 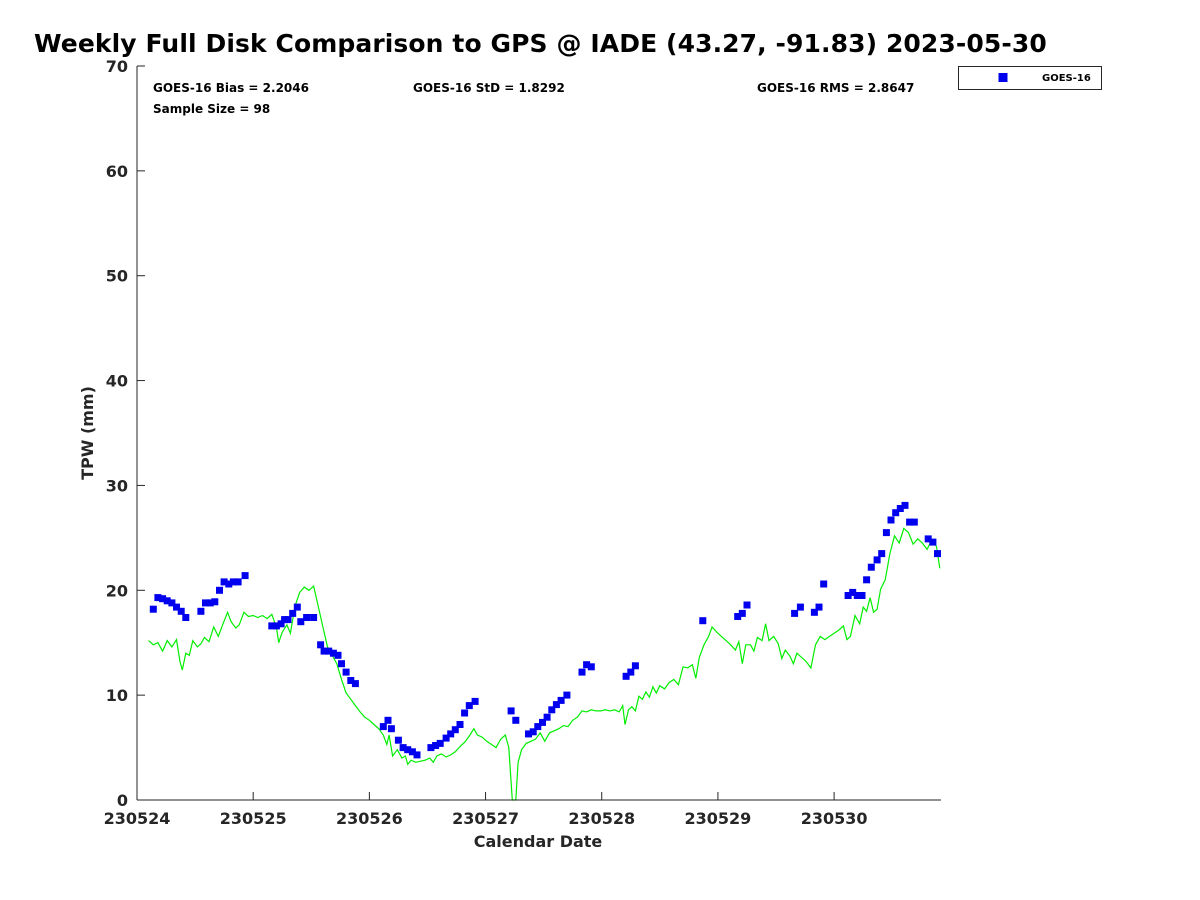 What do you see at coordinates (137, 818) in the screenshot?
I see `x-tick-label-0: 230524` at bounding box center [137, 818].